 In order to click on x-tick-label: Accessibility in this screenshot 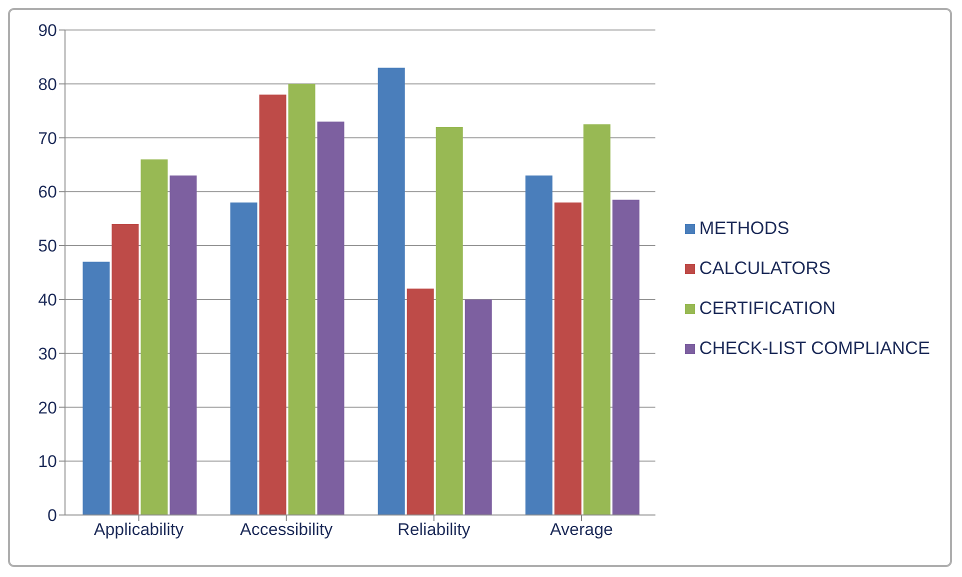, I will do `click(287, 530)`.